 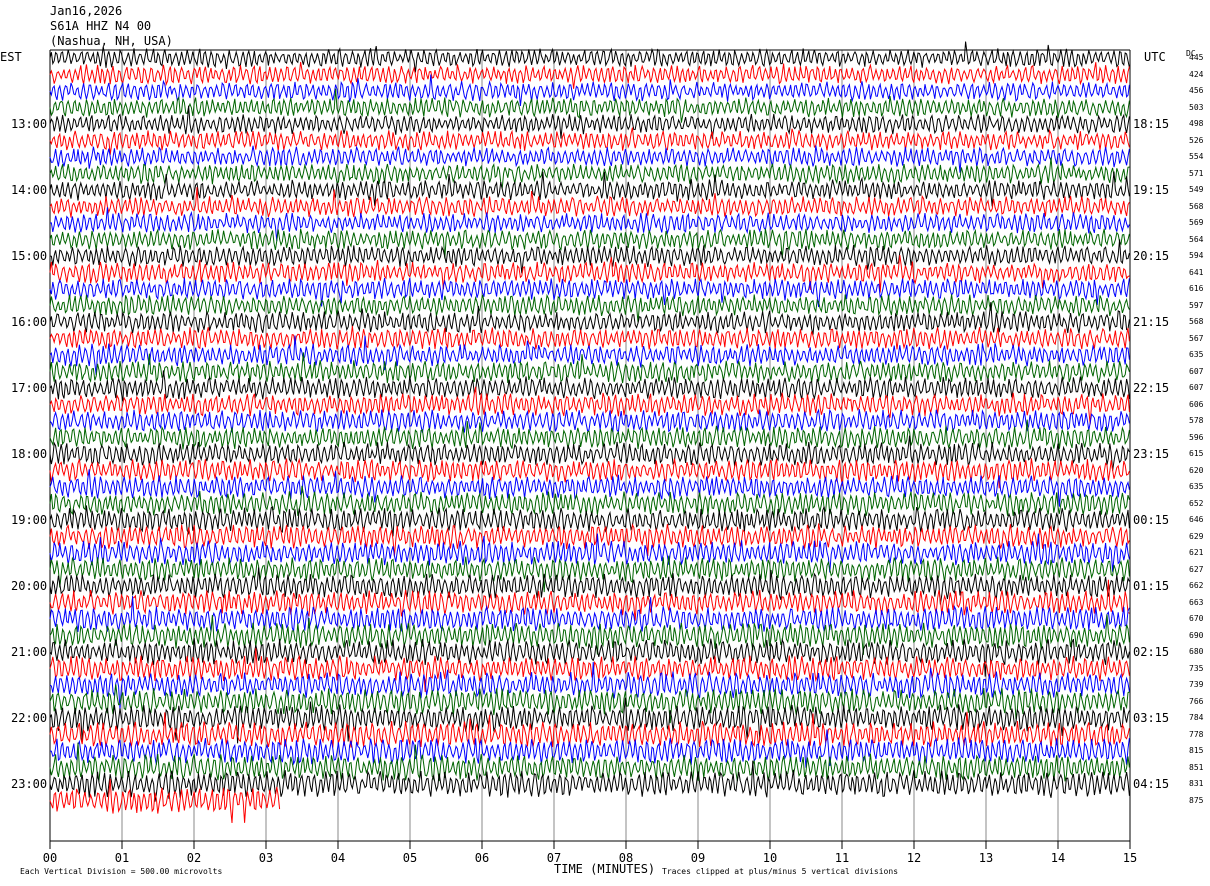 I want to click on dc-offset-value: 456, so click(x=1196, y=90).